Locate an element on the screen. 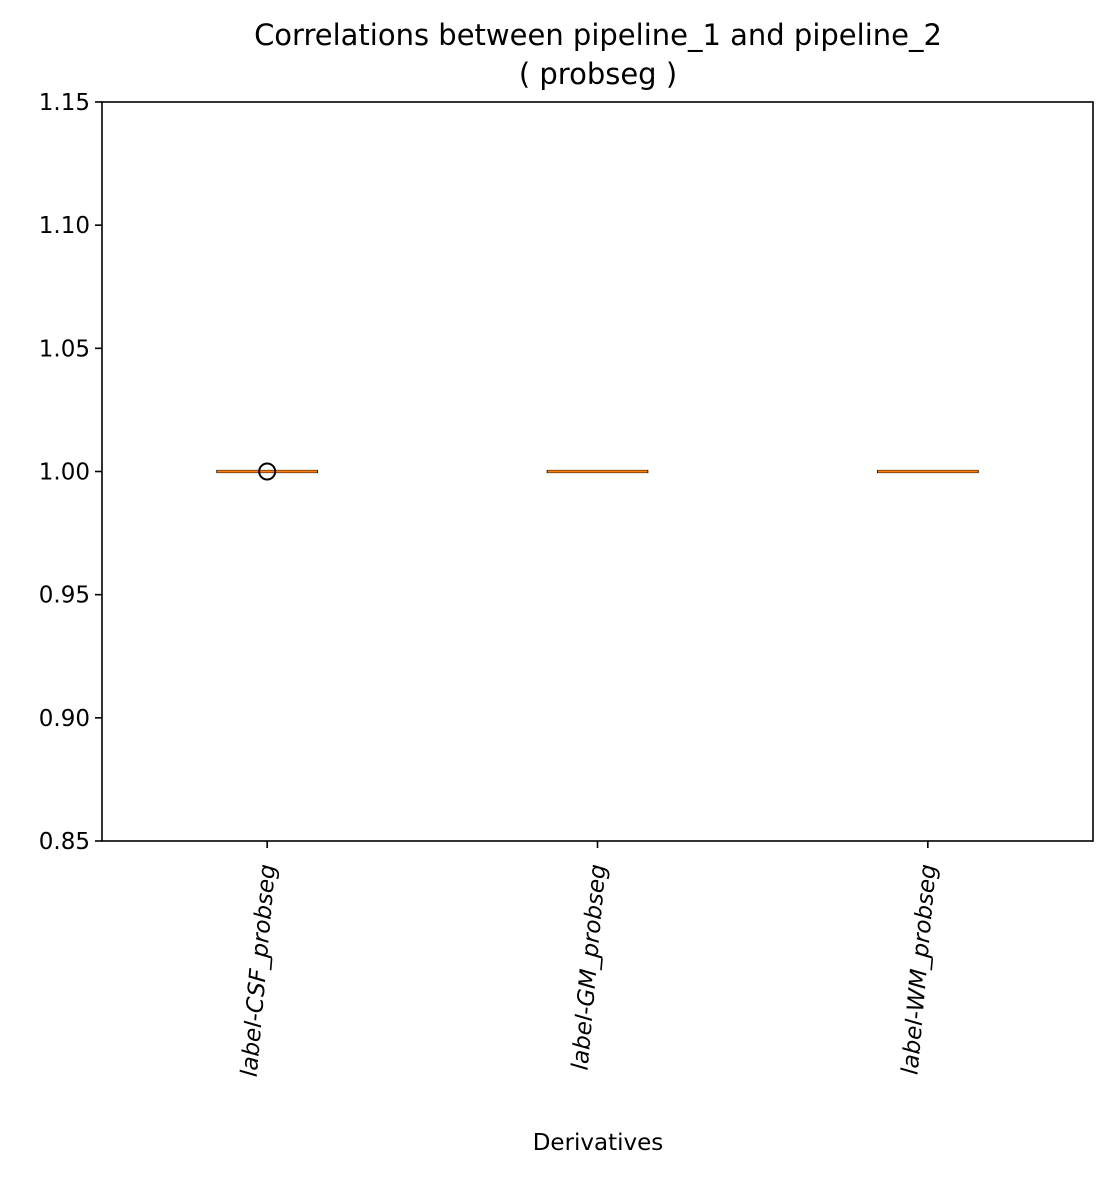 This screenshot has width=1113, height=1177. chart-subtitle: ( probseg ) is located at coordinates (598, 74).